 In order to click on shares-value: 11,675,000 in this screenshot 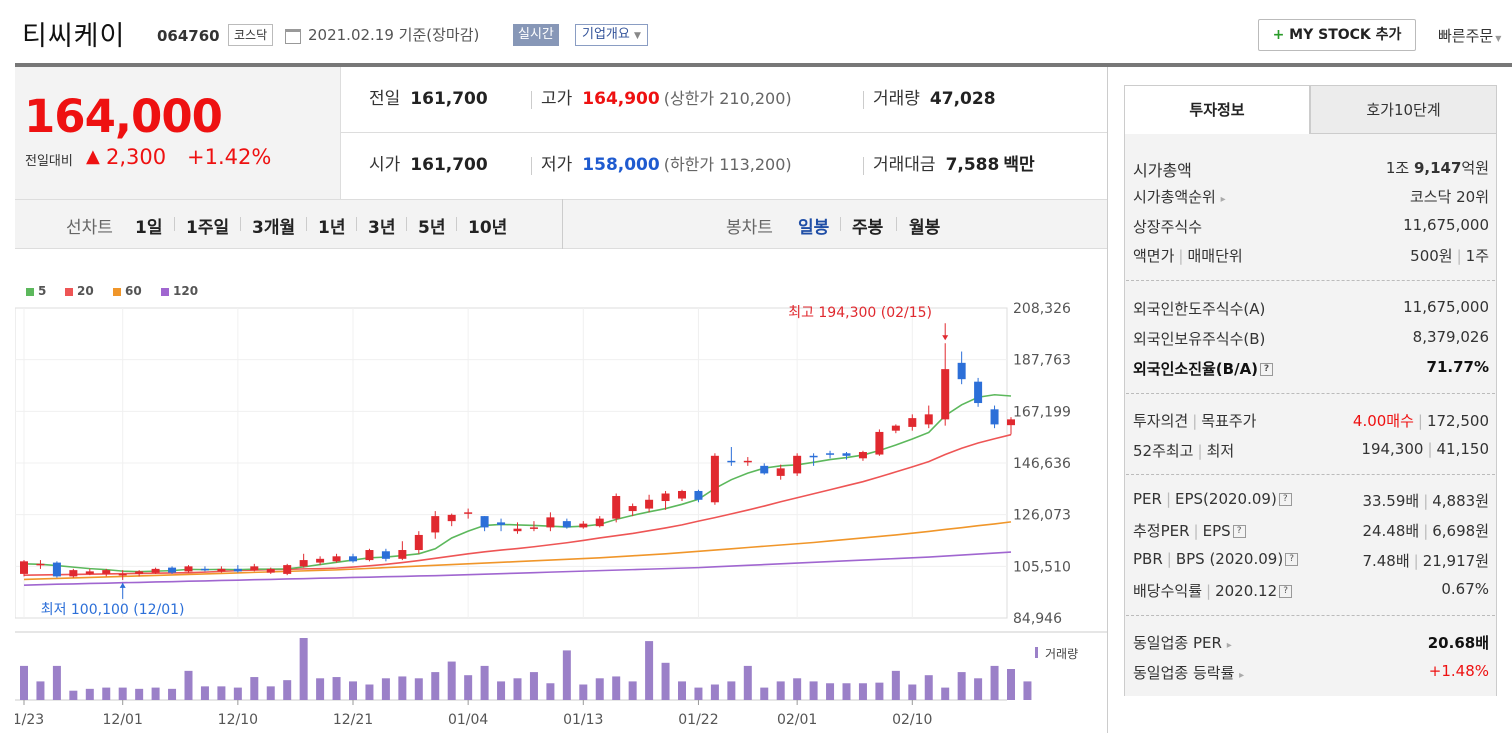, I will do `click(1446, 225)`.